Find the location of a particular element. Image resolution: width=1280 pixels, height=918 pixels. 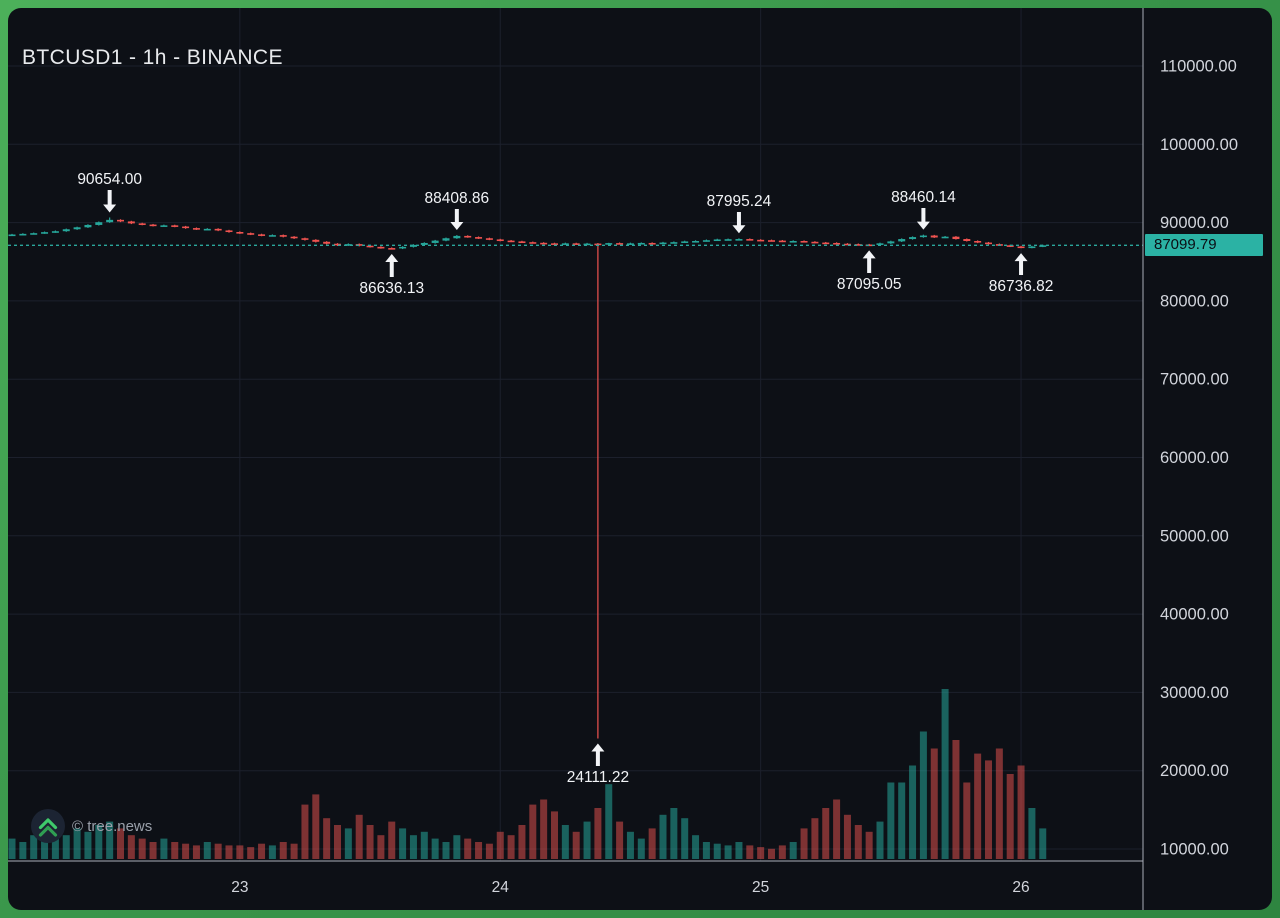

price-axis-label: 70000.00 is located at coordinates (1194, 380).